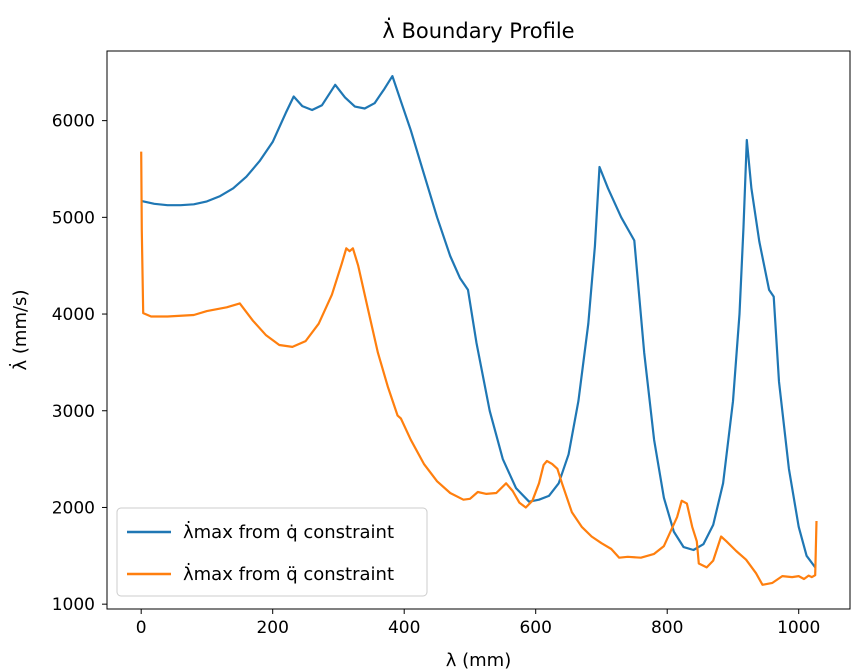 The width and height of the screenshot is (861, 670). Describe the element at coordinates (272, 628) in the screenshot. I see `x-tick-label: 200` at that location.